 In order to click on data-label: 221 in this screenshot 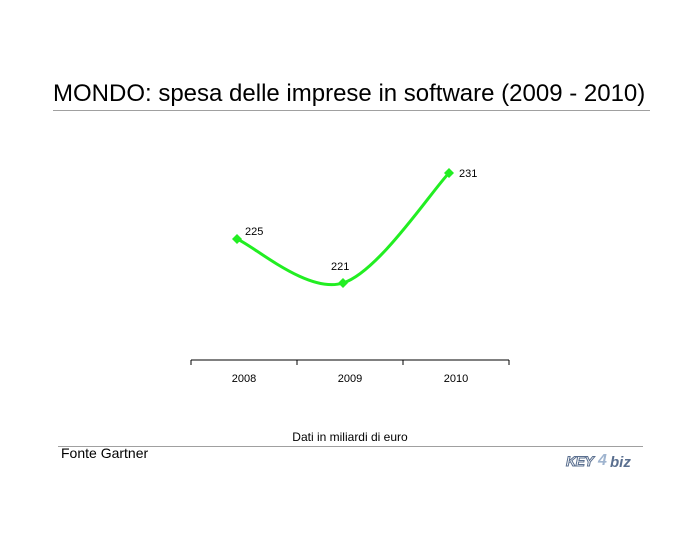, I will do `click(340, 267)`.